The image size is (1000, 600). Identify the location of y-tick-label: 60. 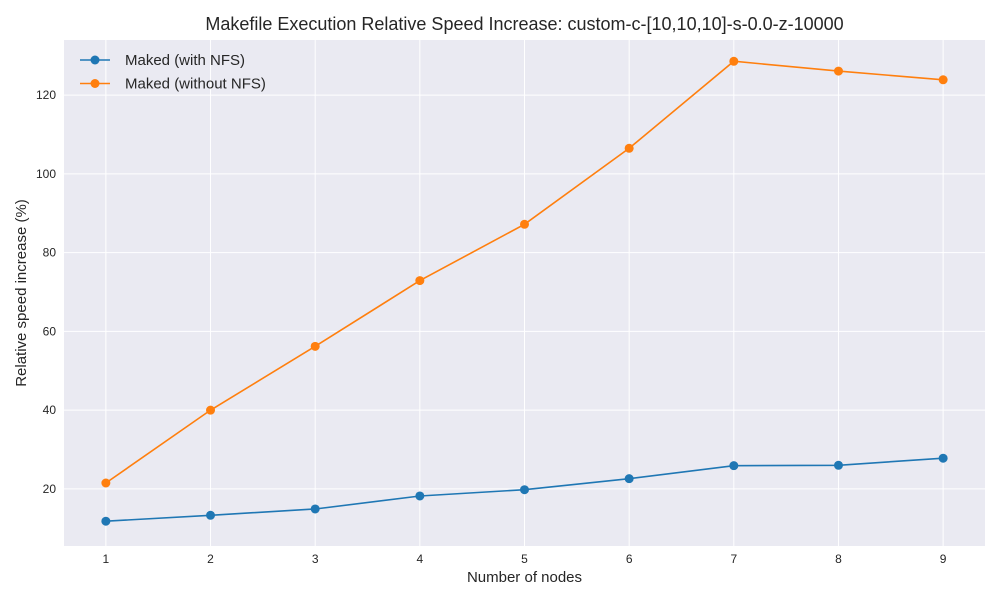
(50, 331).